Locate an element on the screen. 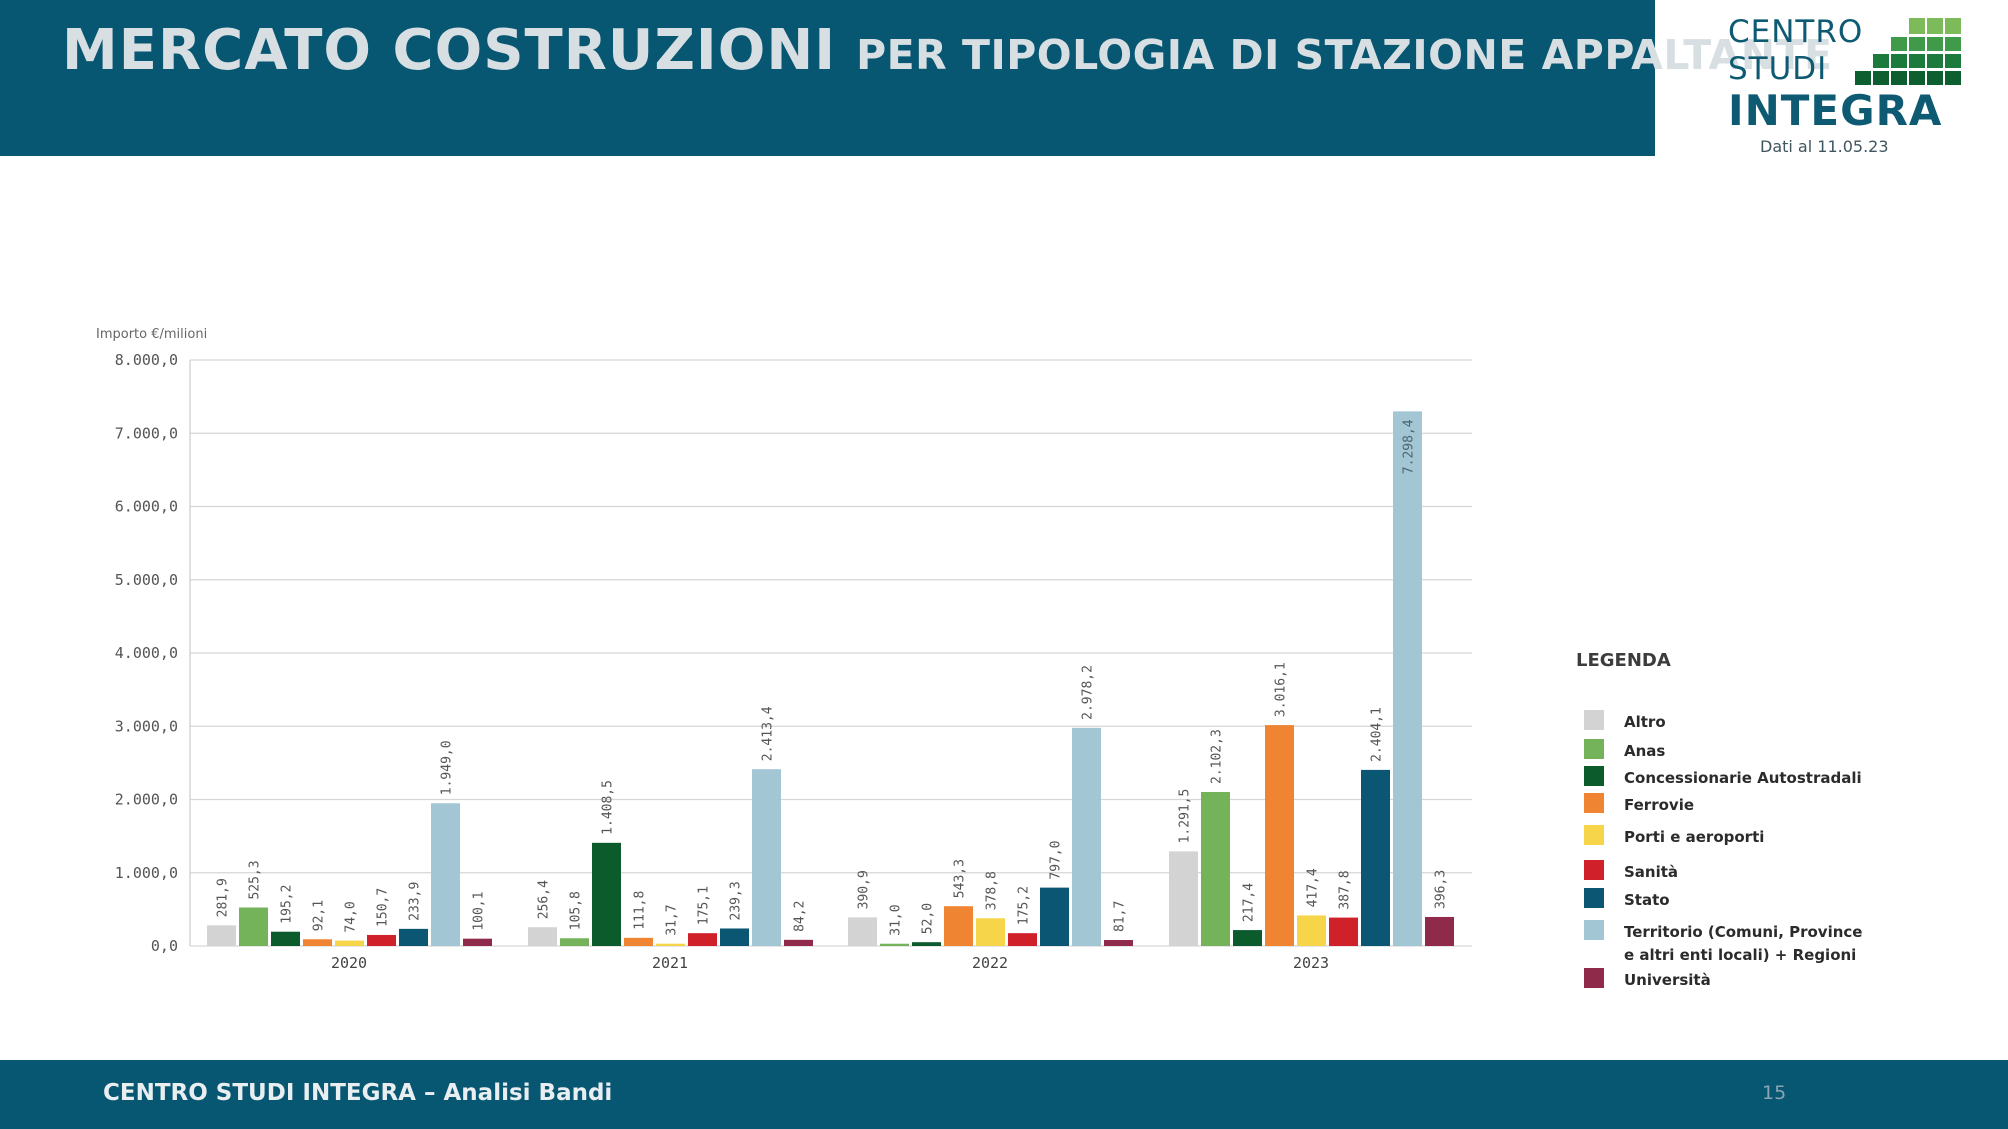 Image resolution: width=2008 pixels, height=1129 pixels. page-number: 15 is located at coordinates (1774, 1093).